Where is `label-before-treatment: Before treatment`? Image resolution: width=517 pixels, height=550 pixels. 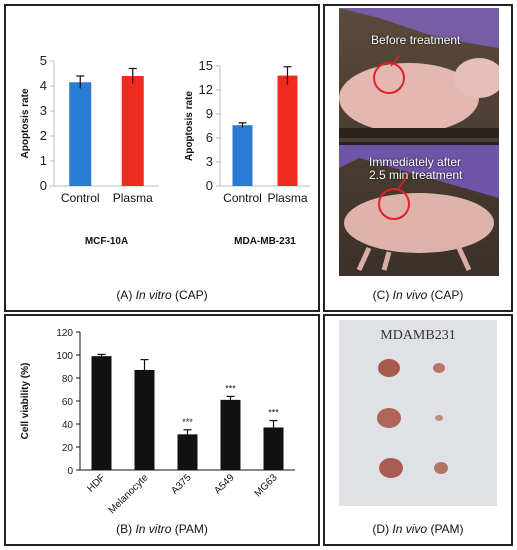 label-before-treatment: Before treatment is located at coordinates (416, 40).